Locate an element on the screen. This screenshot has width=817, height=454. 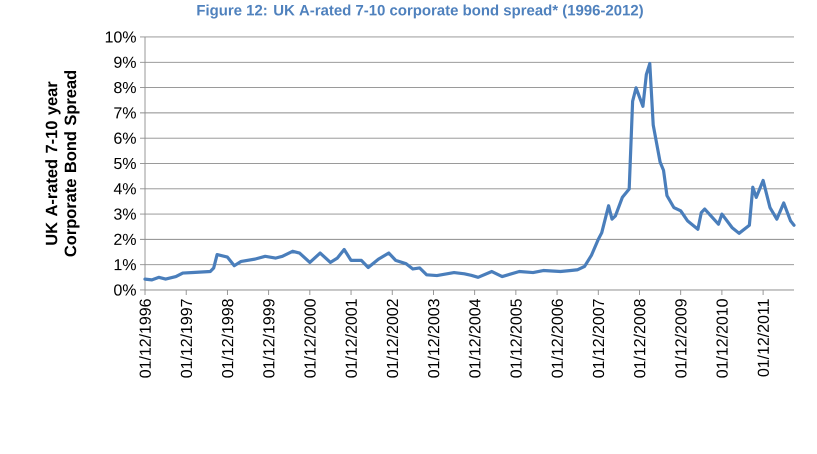
x-tick-label: 01/12/2000 is located at coordinates (310, 338).